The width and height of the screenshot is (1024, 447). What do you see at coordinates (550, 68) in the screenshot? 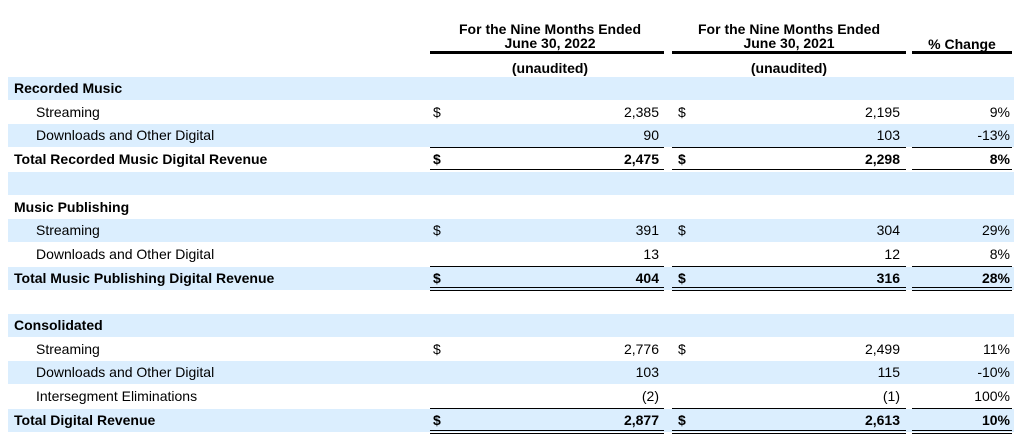
I see `col1-subheader: (unaudited)` at bounding box center [550, 68].